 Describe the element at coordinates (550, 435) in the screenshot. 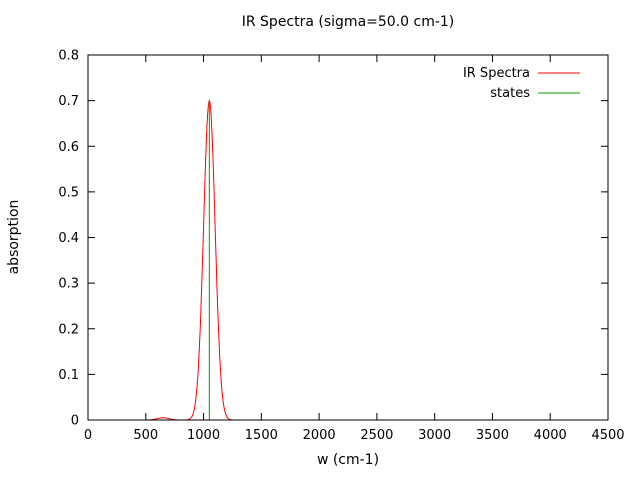

I see `x-tick-label: 4000` at that location.